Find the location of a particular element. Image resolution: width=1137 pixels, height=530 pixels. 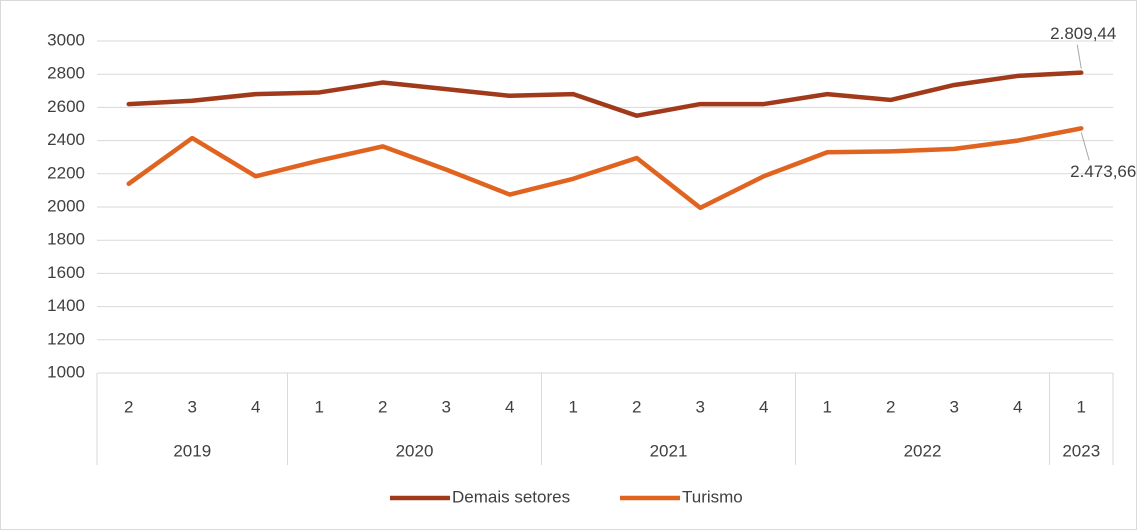

y-tick-label: 1200 is located at coordinates (66, 338).